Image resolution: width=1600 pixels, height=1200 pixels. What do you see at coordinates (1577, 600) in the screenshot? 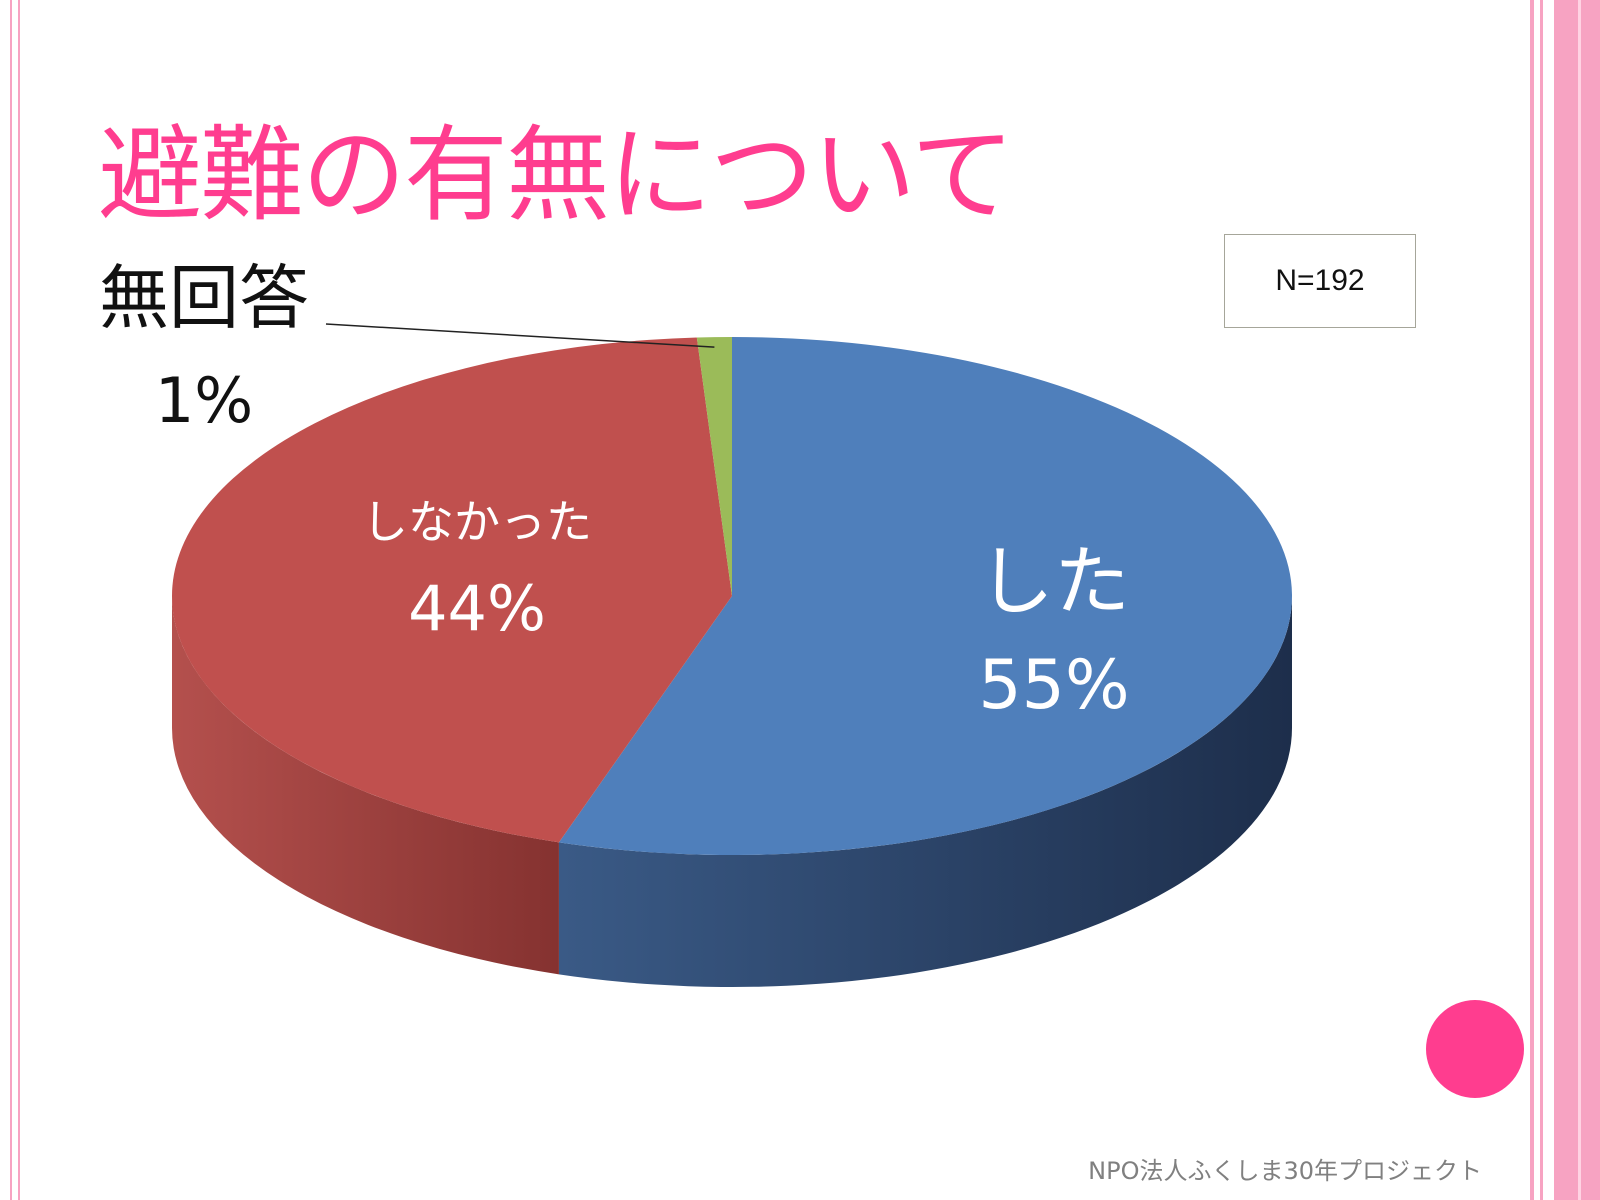
I see `frame-band-right` at bounding box center [1577, 600].